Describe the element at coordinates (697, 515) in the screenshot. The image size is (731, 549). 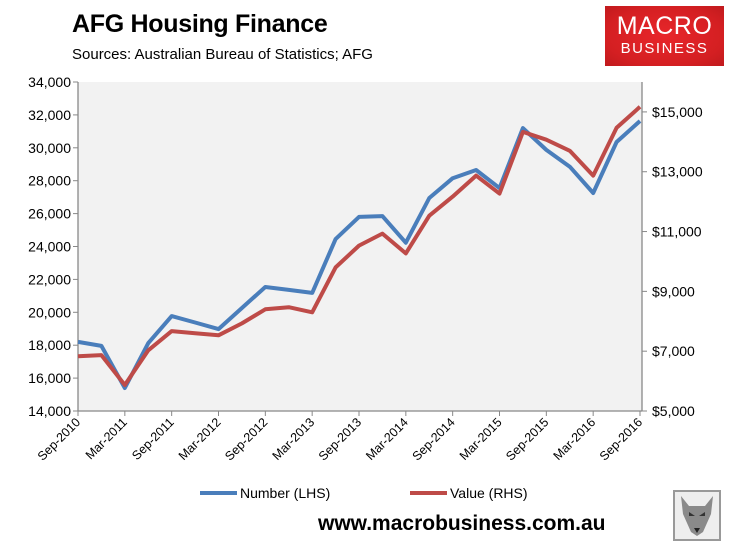
I see `wolf-icon` at that location.